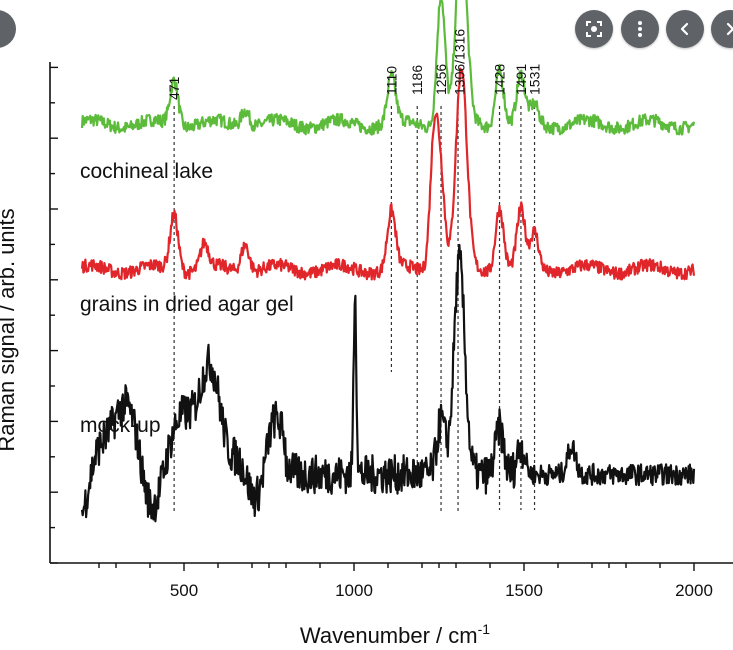 The height and width of the screenshot is (650, 733). I want to click on next-image-button, so click(722, 29).